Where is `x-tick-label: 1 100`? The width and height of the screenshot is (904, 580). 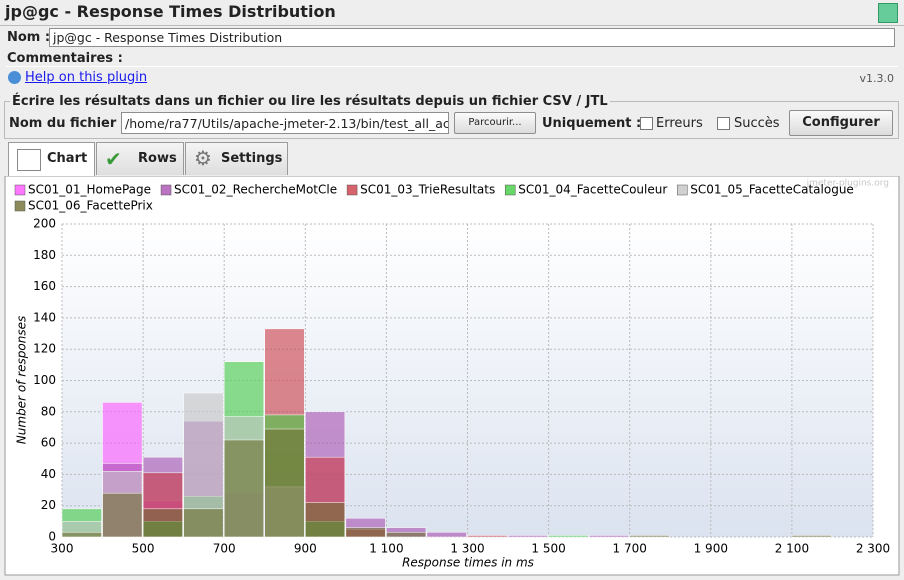 x-tick-label: 1 100 is located at coordinates (386, 549).